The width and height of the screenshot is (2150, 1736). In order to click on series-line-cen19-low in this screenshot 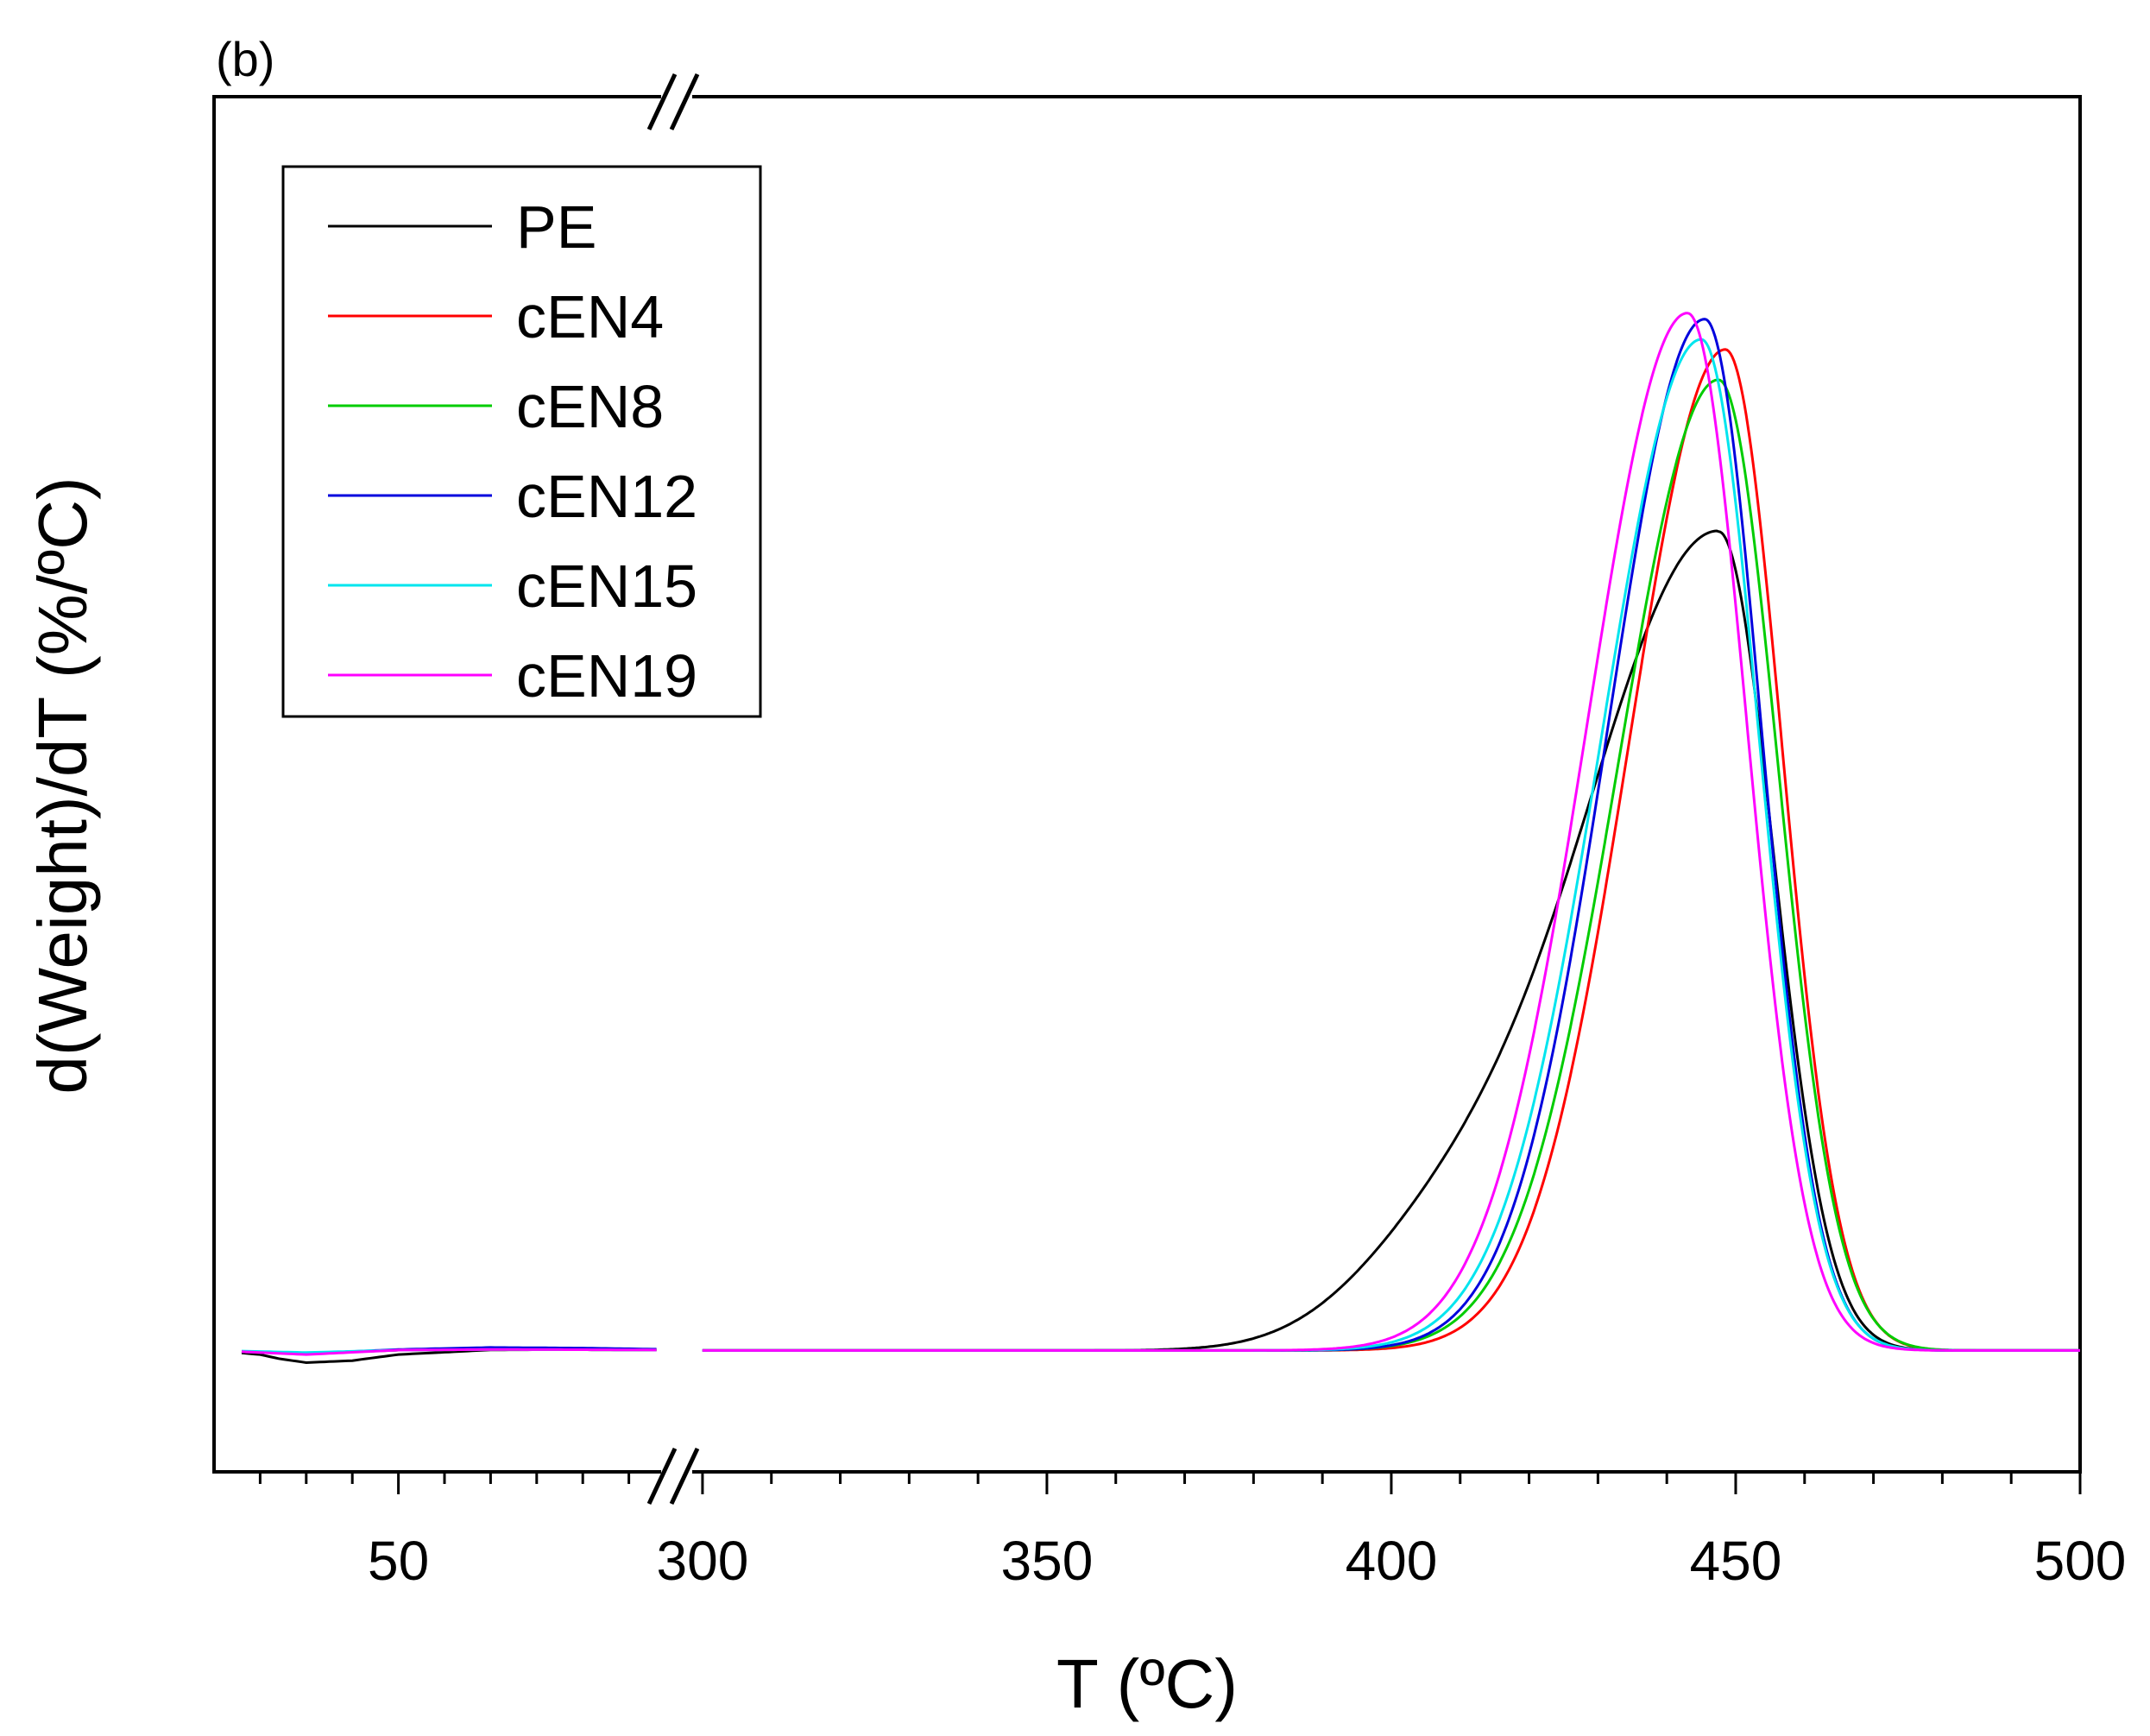, I will do `click(449, 1352)`.